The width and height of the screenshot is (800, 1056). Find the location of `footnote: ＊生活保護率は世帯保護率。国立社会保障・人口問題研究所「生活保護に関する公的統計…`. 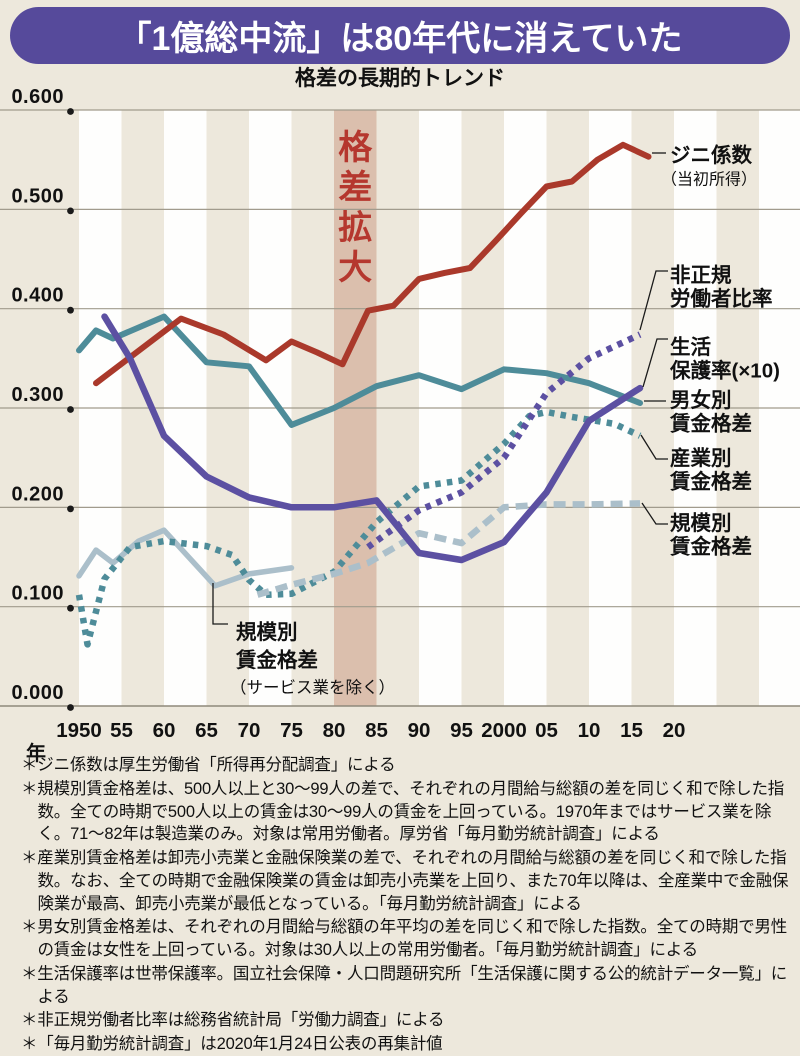

footnote: ＊生活保護率は世帯保護率。国立社会保障・人口問題研究所「生活保護に関する公的統計… is located at coordinates (404, 985).